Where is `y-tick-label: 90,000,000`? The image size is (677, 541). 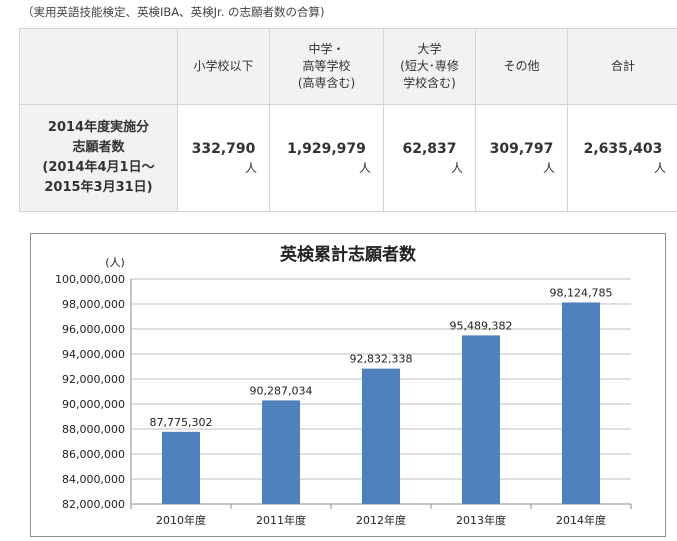
y-tick-label: 90,000,000 is located at coordinates (93, 404).